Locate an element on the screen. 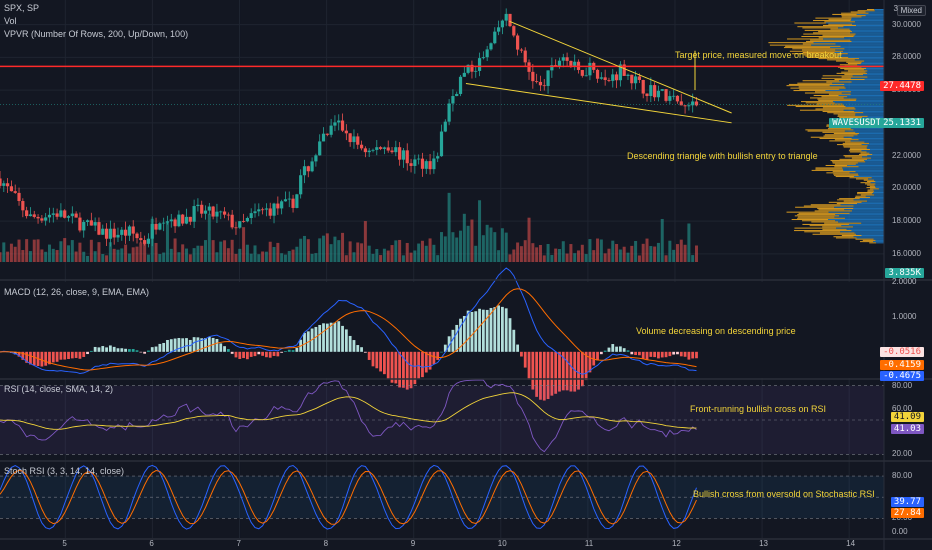 This screenshot has height=550, width=932. price-tick-label: 30.0000 is located at coordinates (906, 24).